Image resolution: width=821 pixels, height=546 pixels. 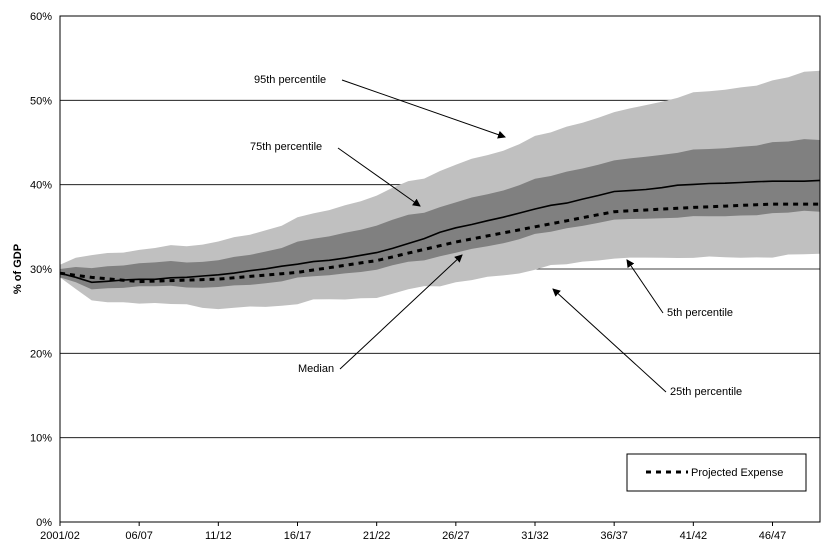 I want to click on x-tick-label: 21/22, so click(x=377, y=536).